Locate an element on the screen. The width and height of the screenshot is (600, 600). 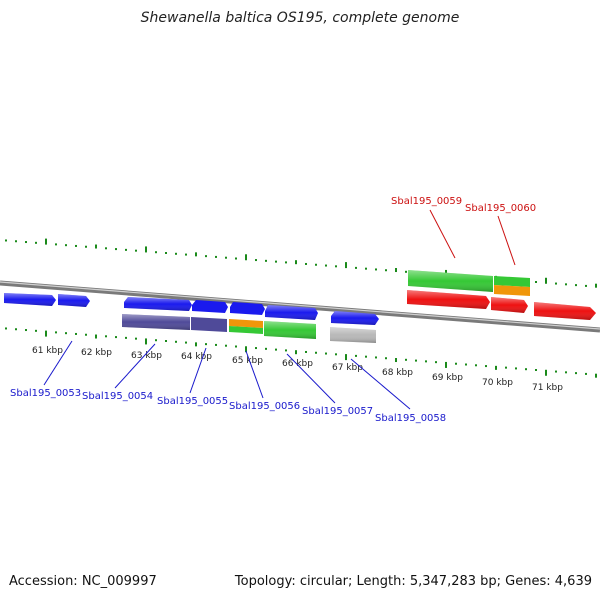
gene-label: Sbal195_0056 is located at coordinates (264, 406).